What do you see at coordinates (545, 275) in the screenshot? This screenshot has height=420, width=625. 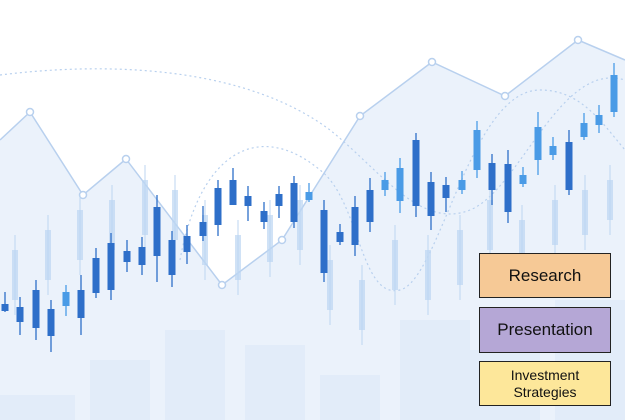 I see `research-button: Research` at bounding box center [545, 275].